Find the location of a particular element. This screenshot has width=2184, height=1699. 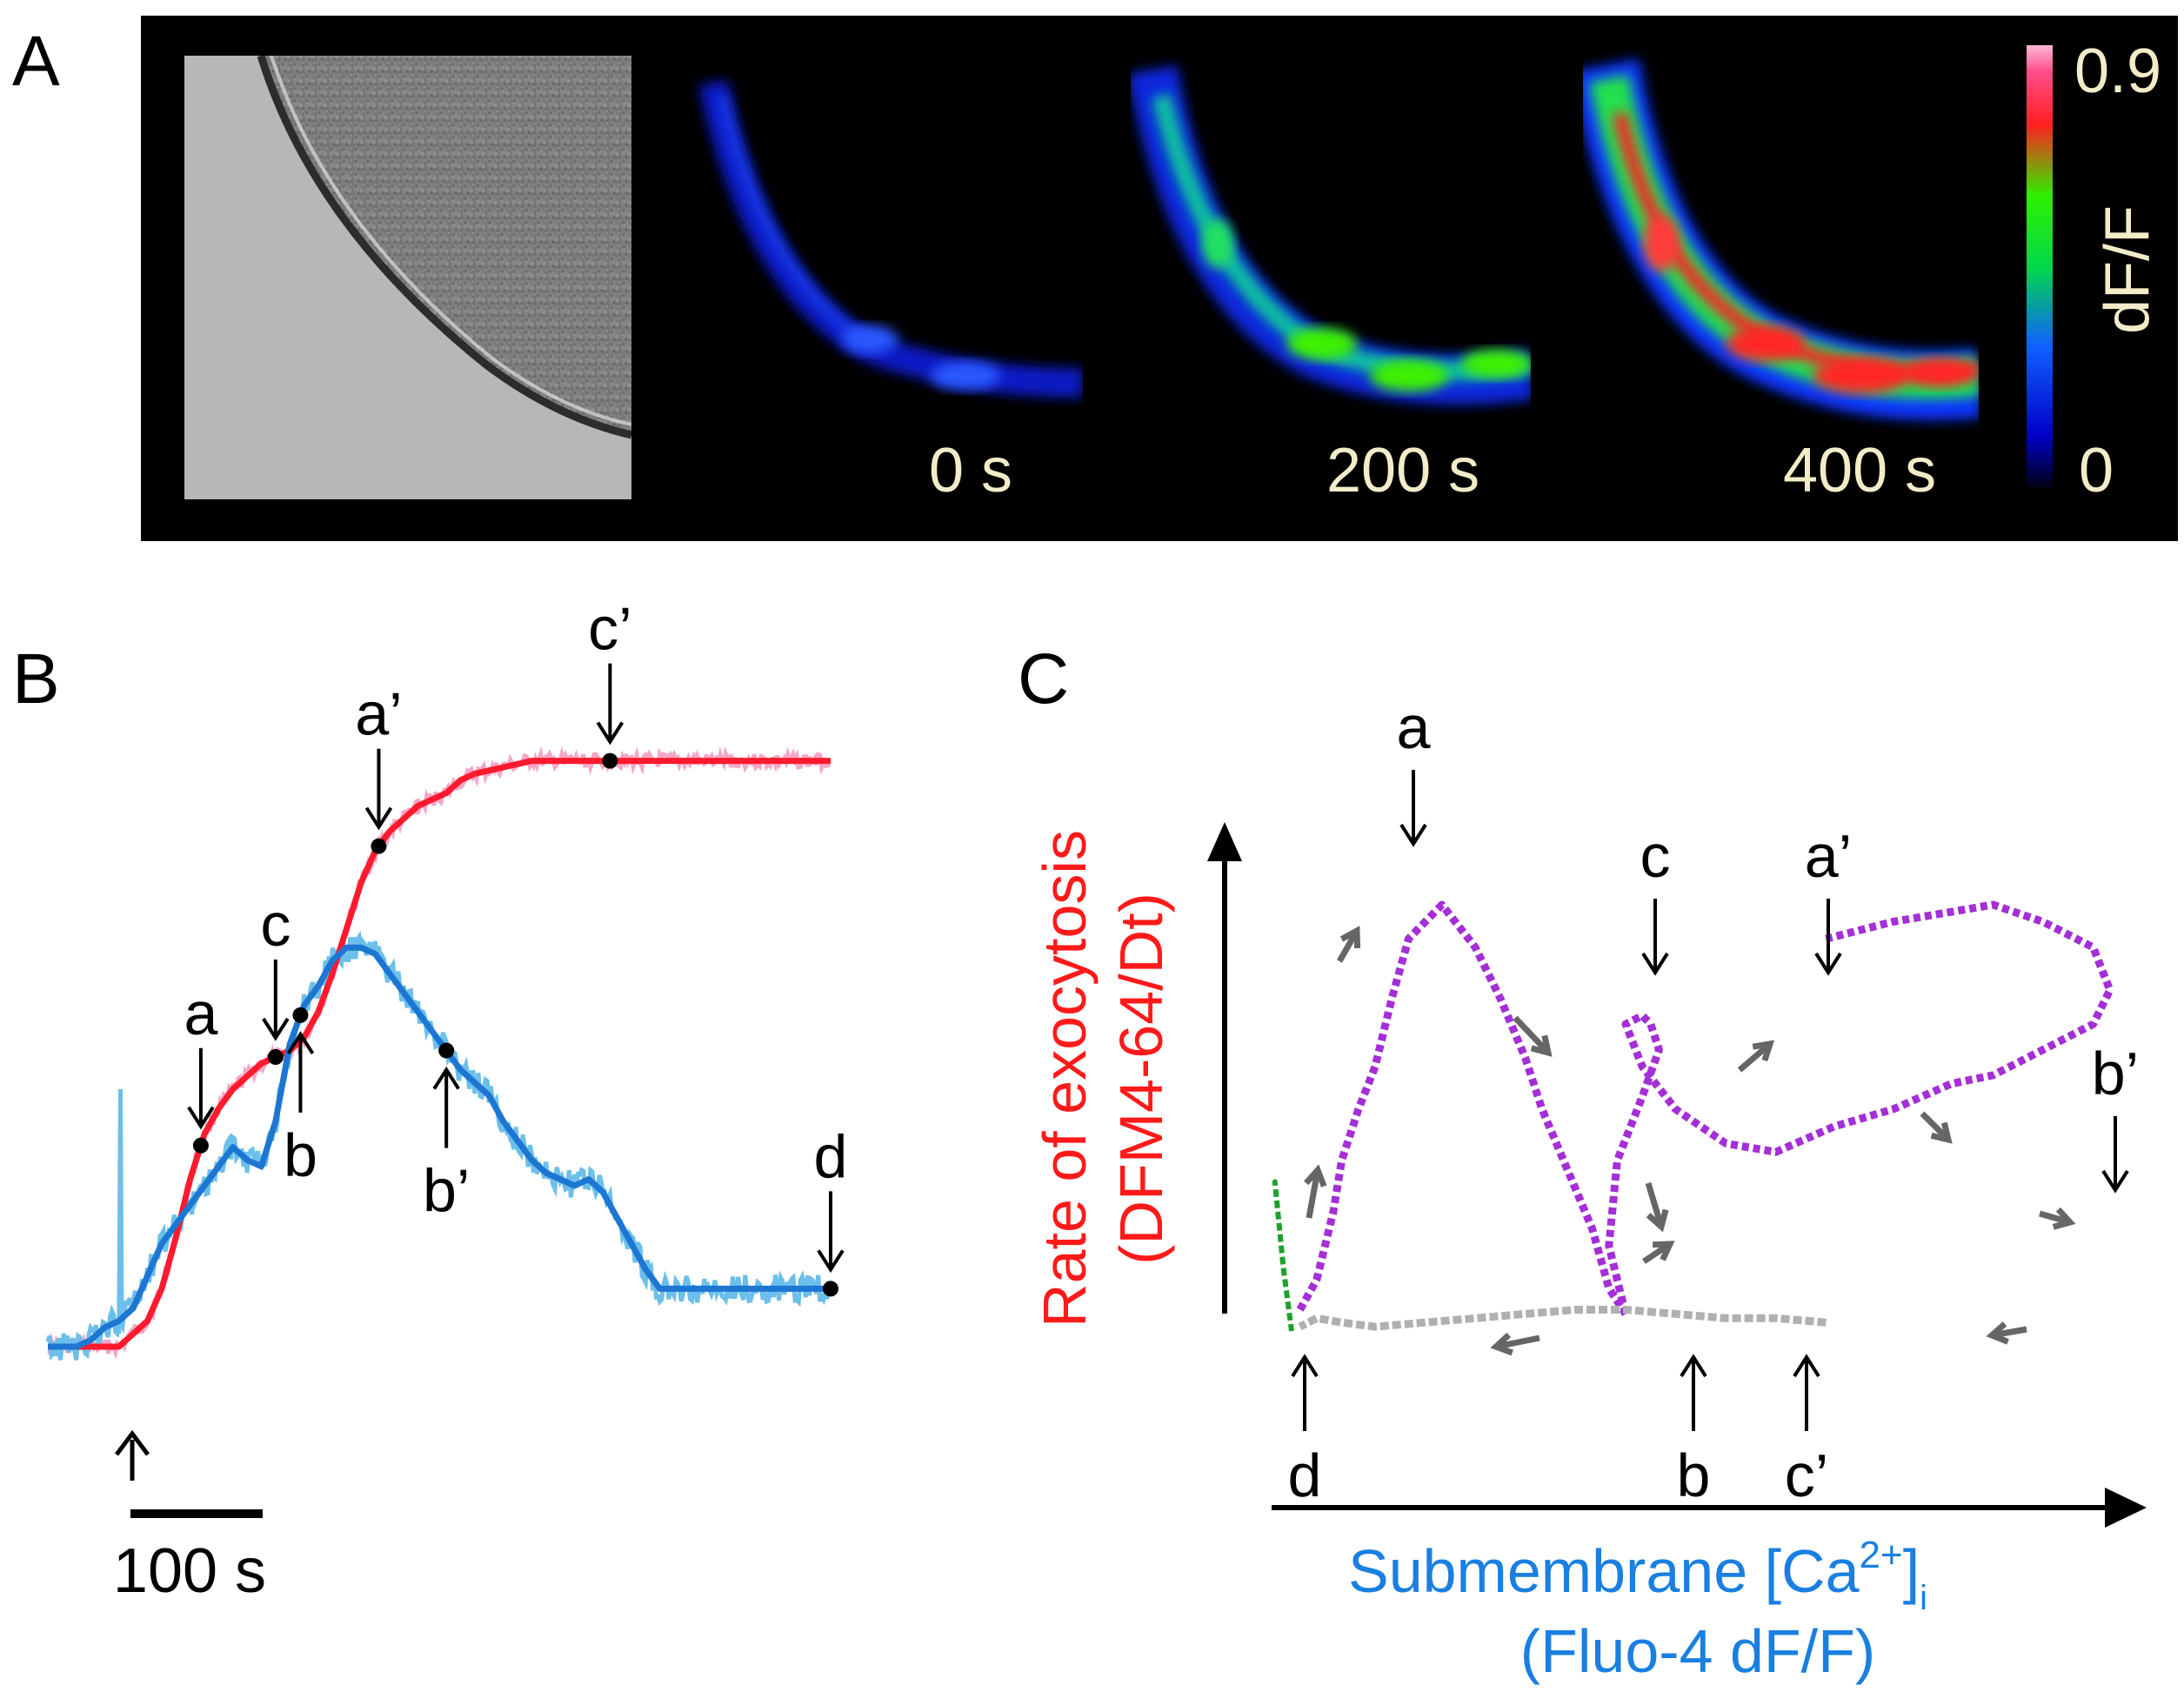

x-axis-label-line2: (Fluo-4 dF/F) is located at coordinates (1697, 1651).